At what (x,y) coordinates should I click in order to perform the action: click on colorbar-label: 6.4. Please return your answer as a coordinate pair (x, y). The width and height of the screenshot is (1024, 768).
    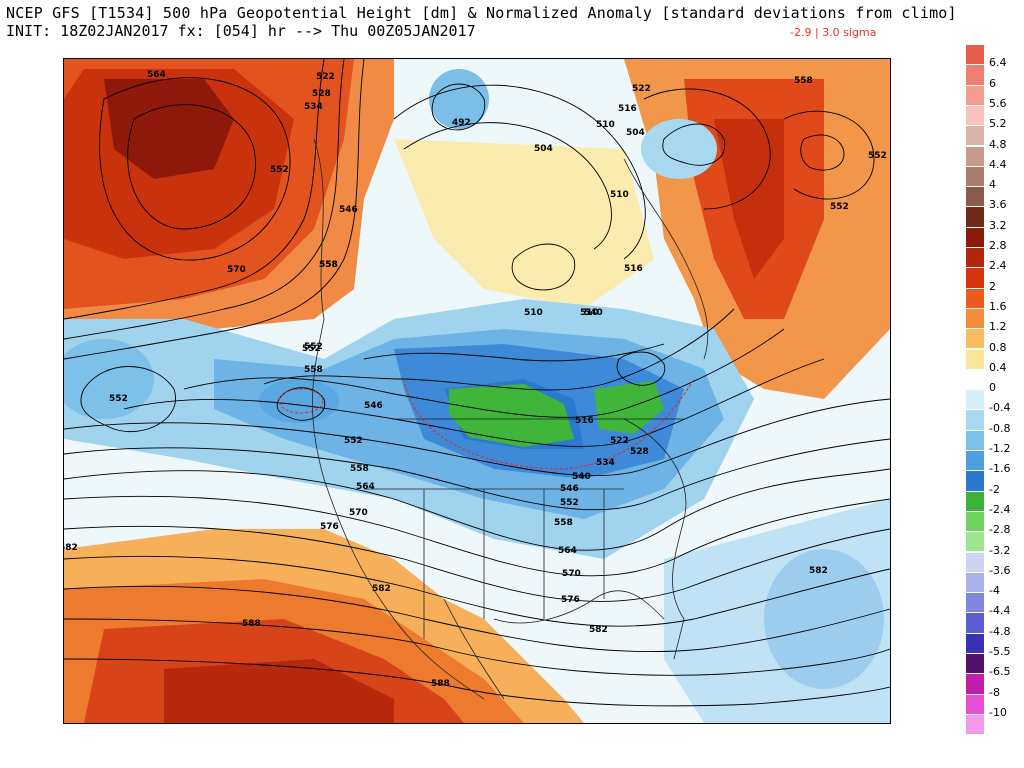
    Looking at the image, I should click on (998, 63).